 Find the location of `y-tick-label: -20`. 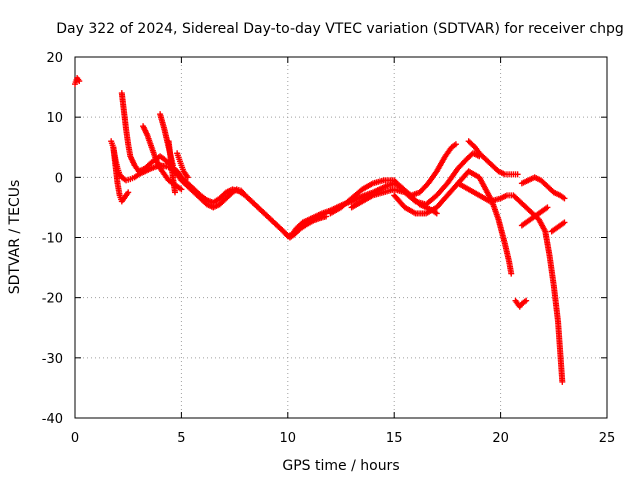

y-tick-label: -20 is located at coordinates (52, 299).